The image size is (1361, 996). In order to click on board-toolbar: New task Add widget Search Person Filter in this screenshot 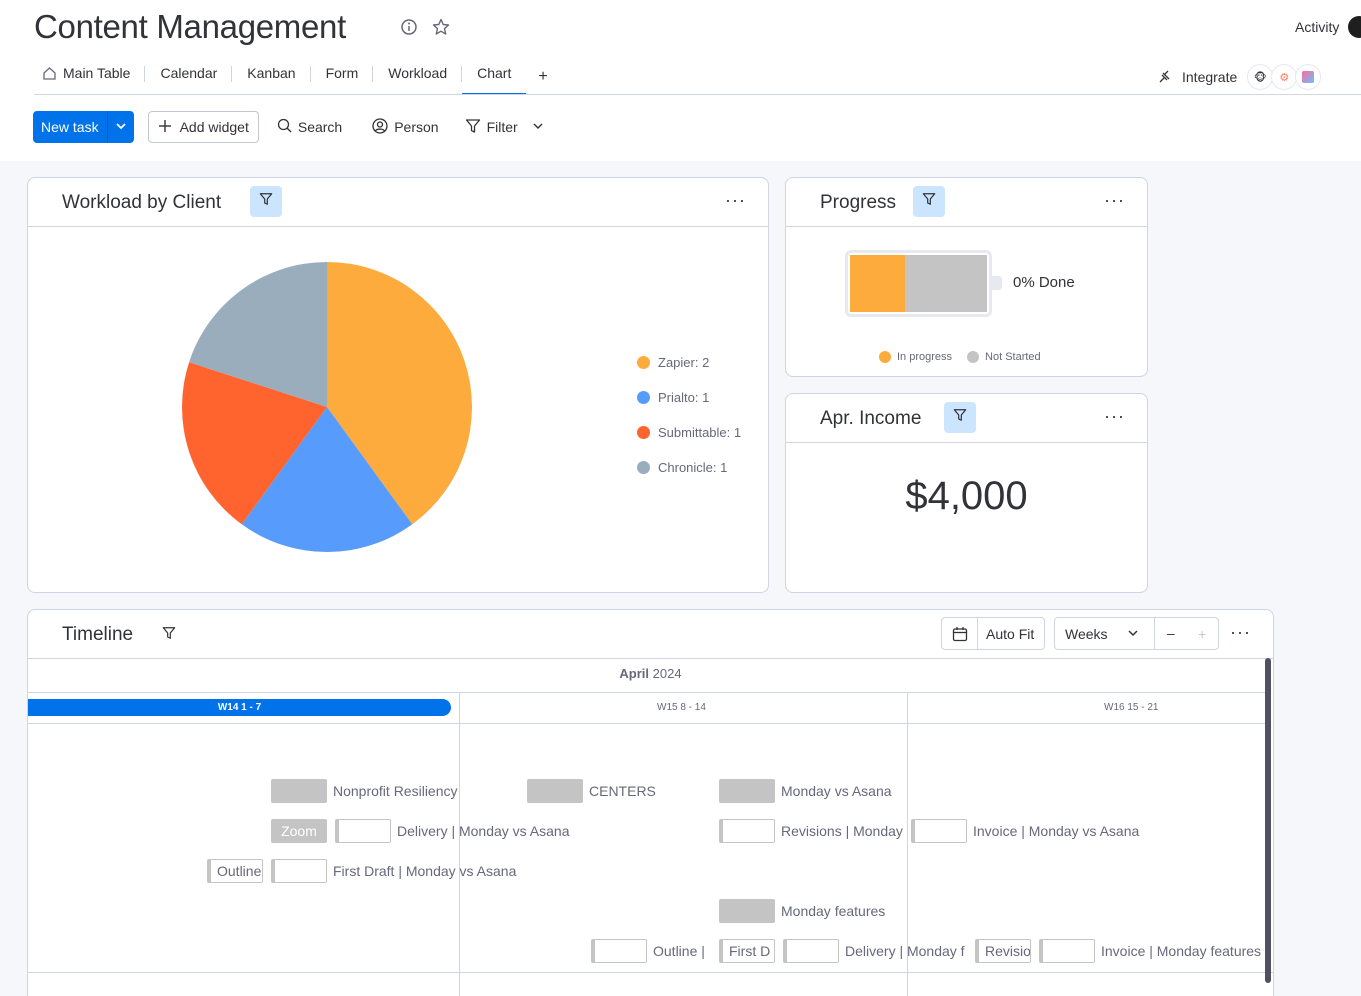, I will do `click(288, 127)`.